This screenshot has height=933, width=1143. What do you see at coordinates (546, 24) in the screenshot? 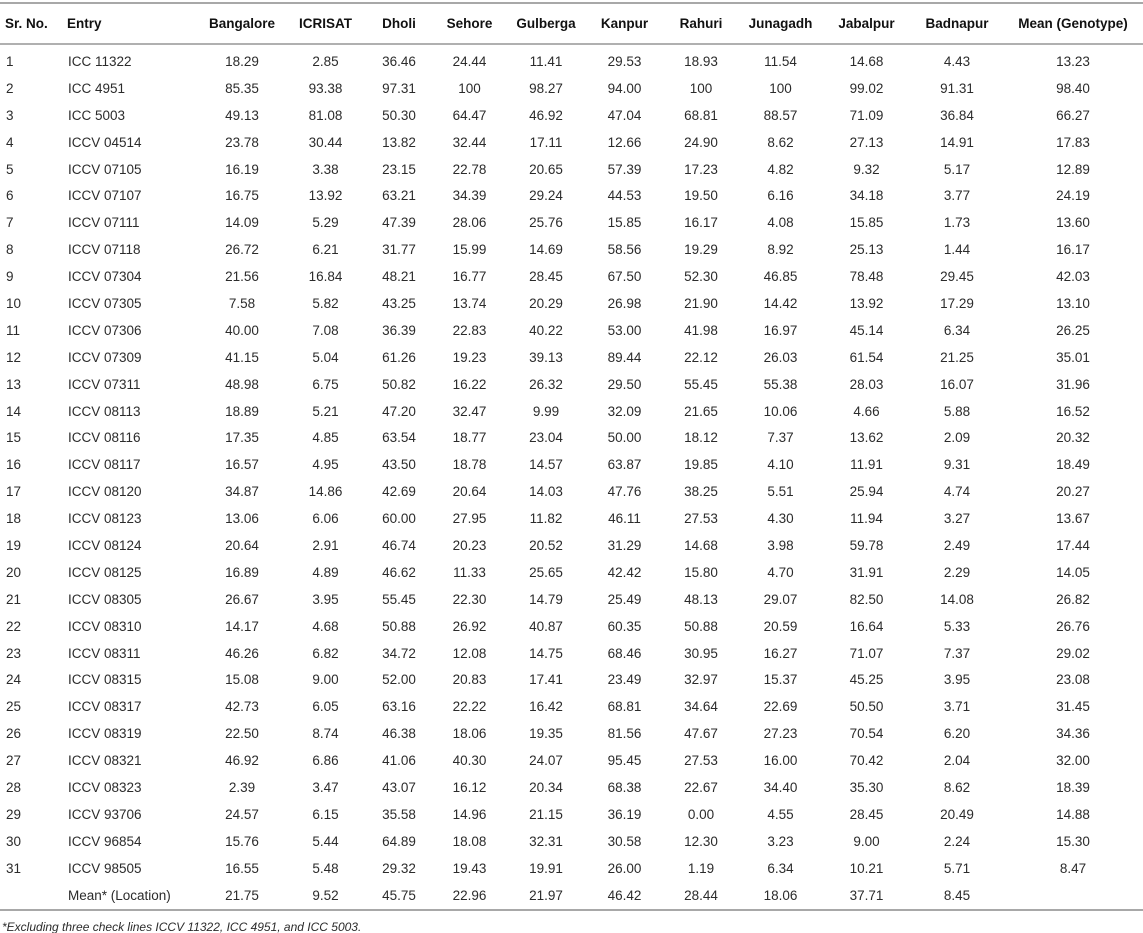
I see `column-header-gulberga: Gulberga` at bounding box center [546, 24].